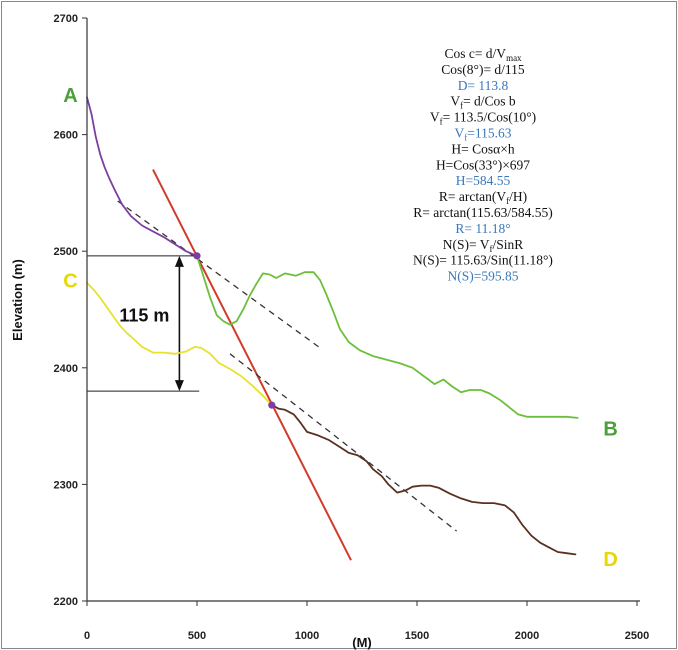  What do you see at coordinates (490, 117) in the screenshot?
I see `formula-tail: = 113.5/Cos(10°)` at bounding box center [490, 117].